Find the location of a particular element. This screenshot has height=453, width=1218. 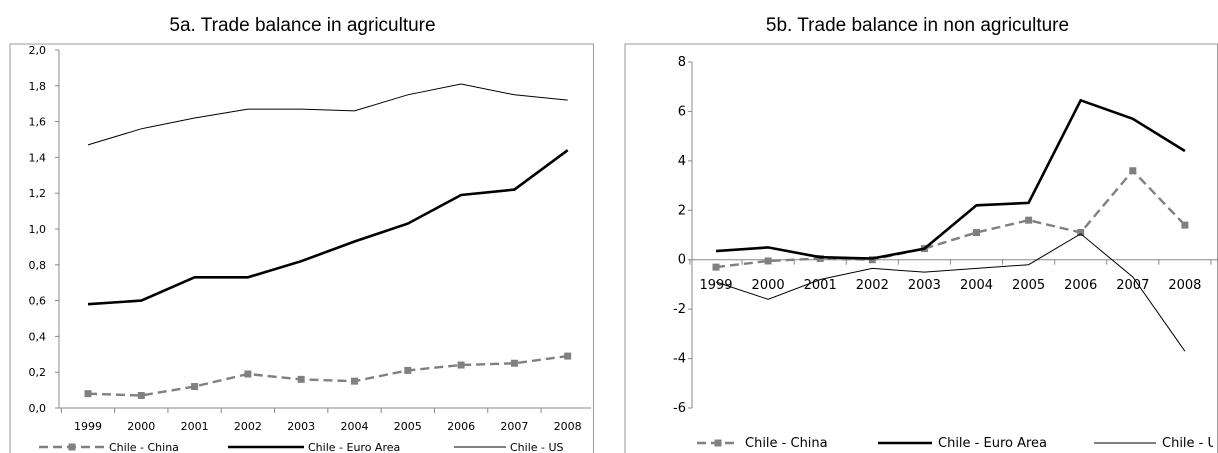

y-tick-label: 1,8 is located at coordinates (38, 86).